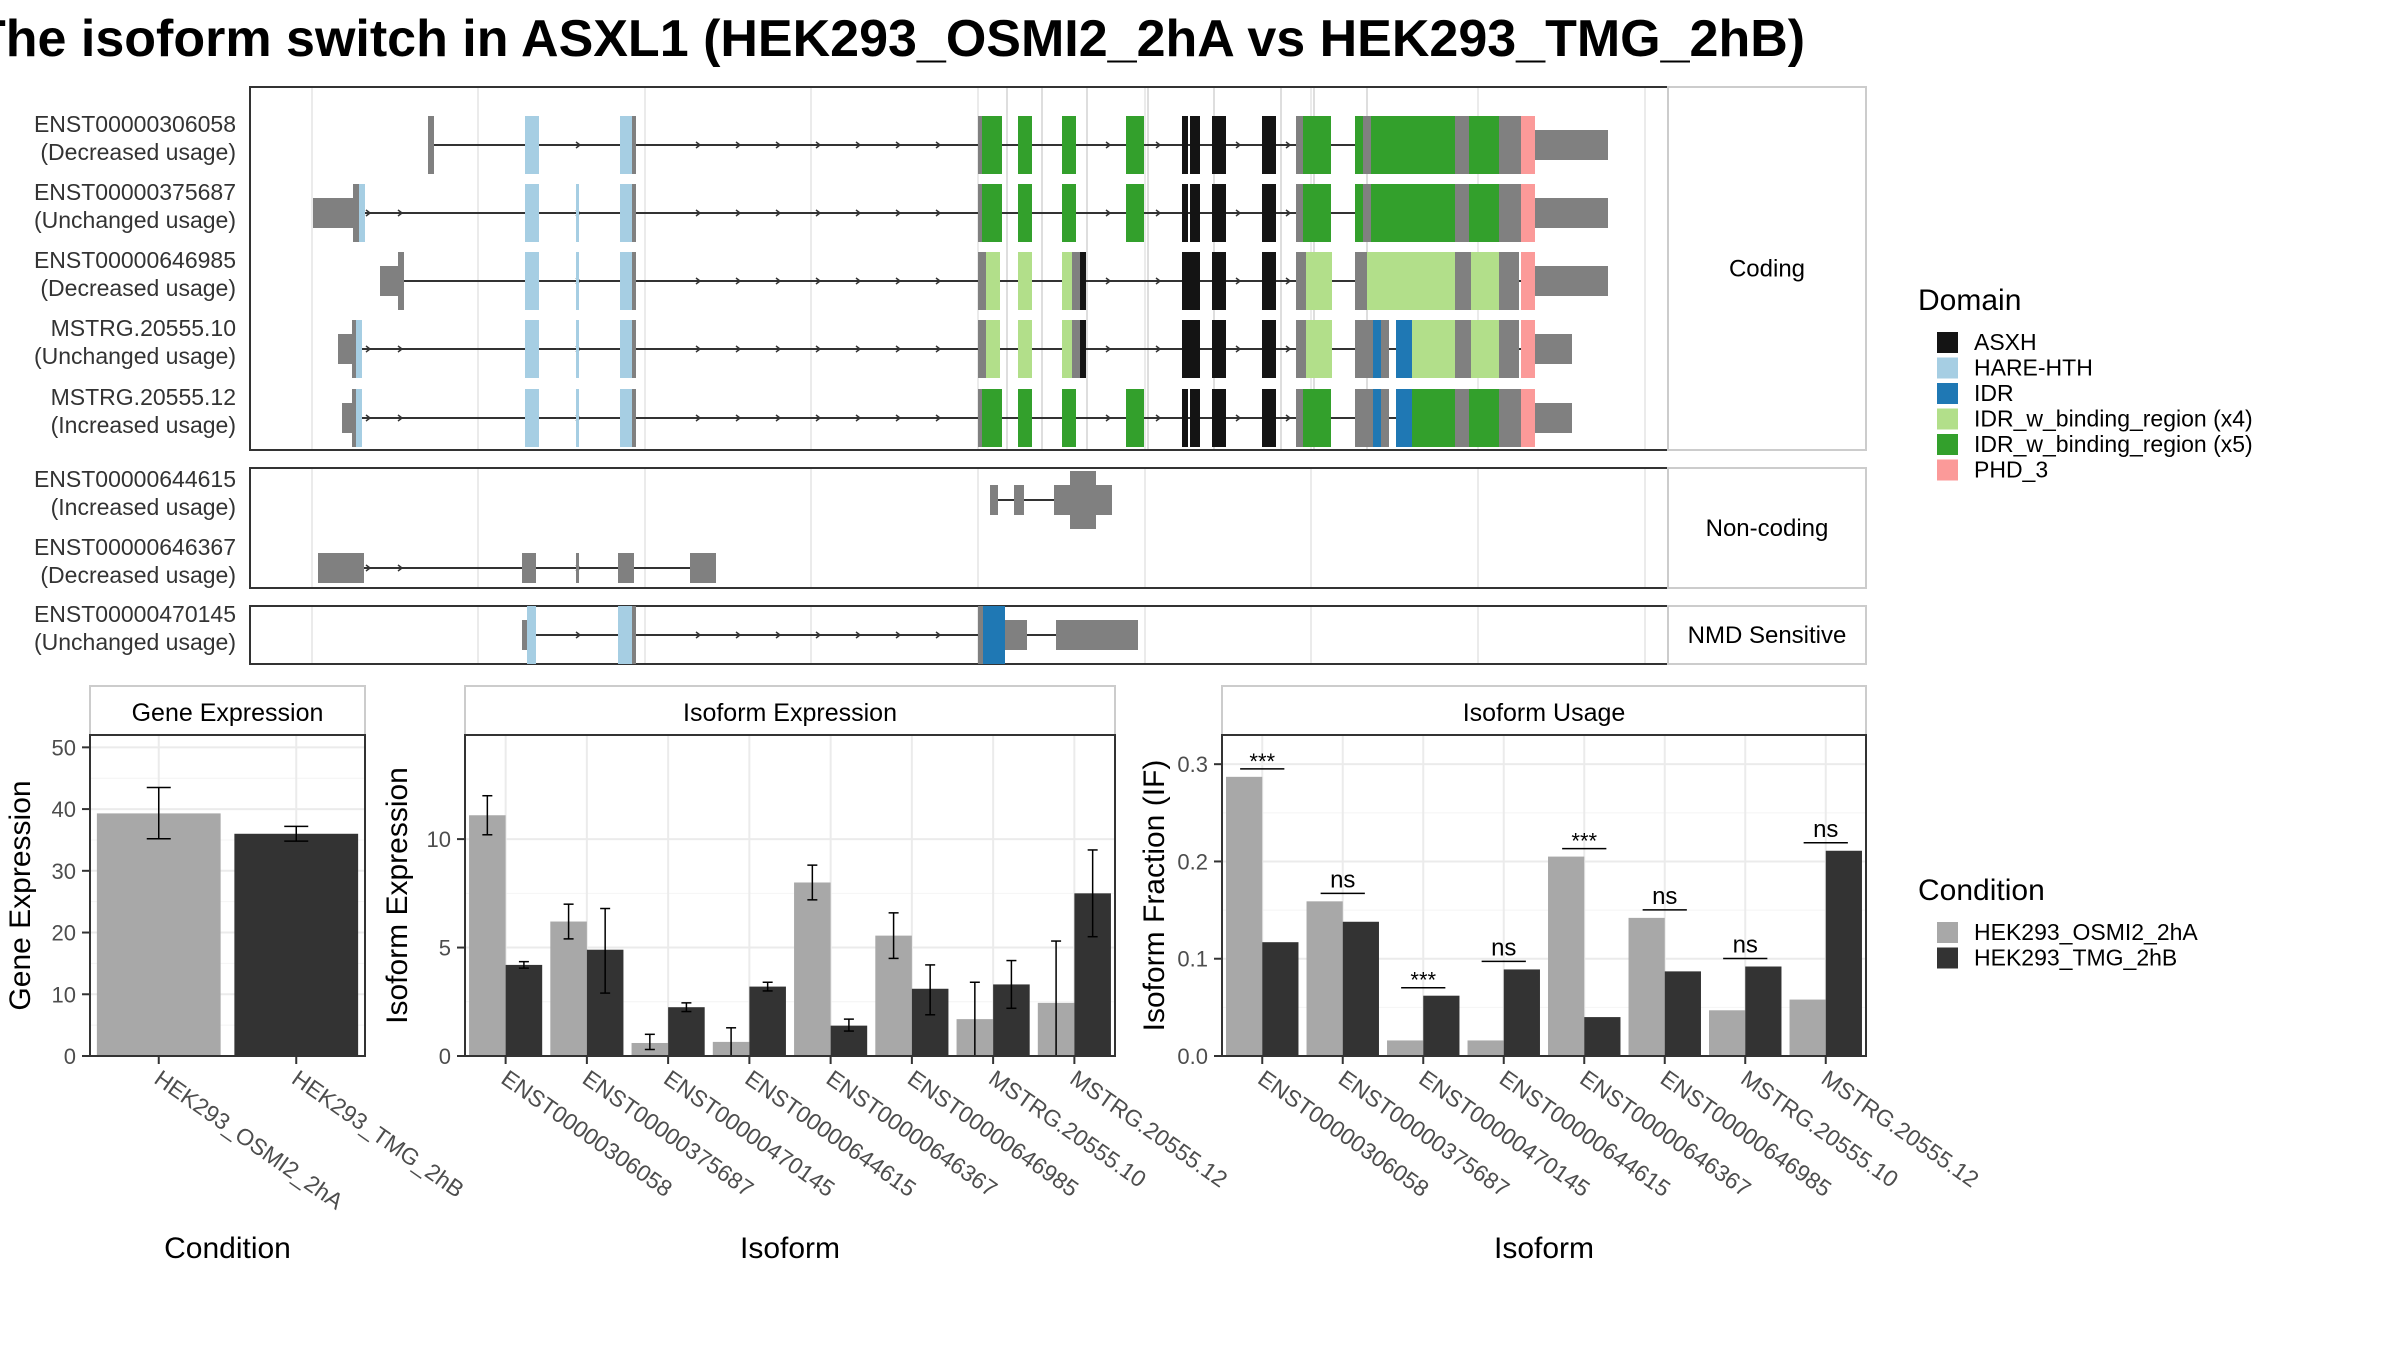  I want to click on x-axis-title: Condition, so click(227, 1248).